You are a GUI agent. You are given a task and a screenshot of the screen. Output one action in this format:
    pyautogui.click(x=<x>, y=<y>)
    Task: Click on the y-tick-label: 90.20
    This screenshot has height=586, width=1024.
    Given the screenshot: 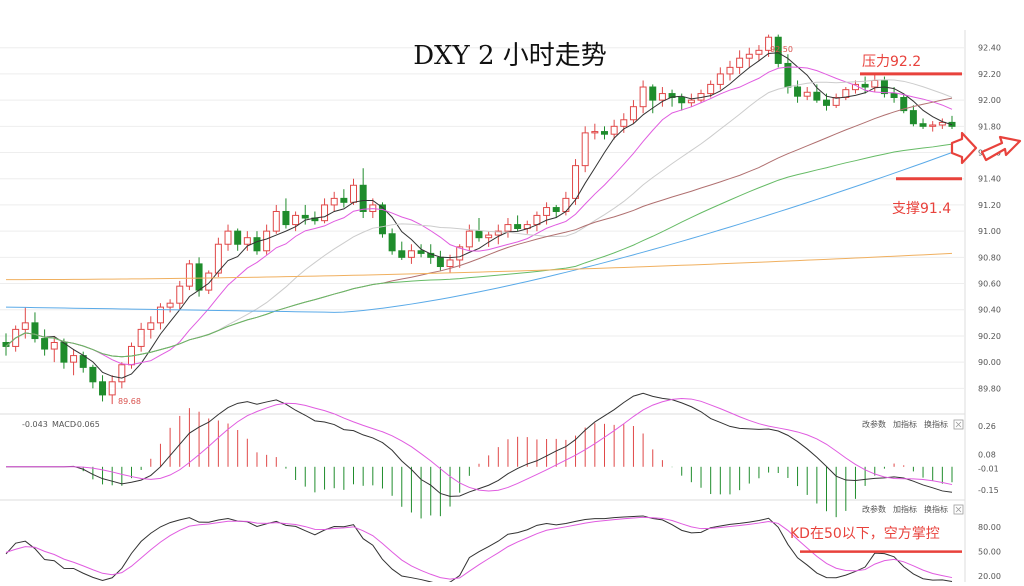 What is the action you would take?
    pyautogui.click(x=989, y=336)
    